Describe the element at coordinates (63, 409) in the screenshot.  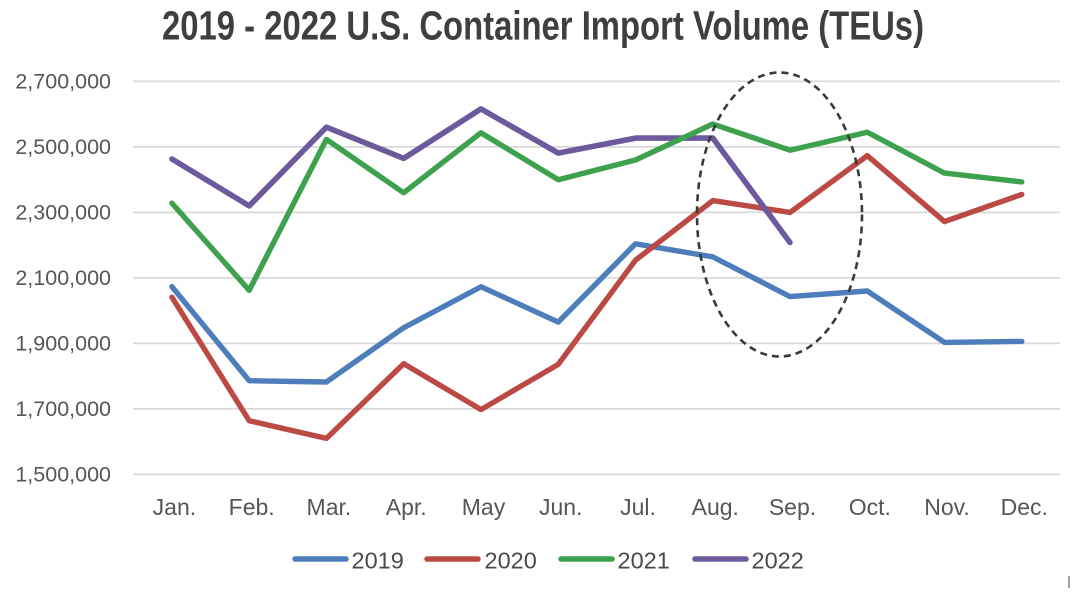
I see `svg-text: 1,700,000` at that location.